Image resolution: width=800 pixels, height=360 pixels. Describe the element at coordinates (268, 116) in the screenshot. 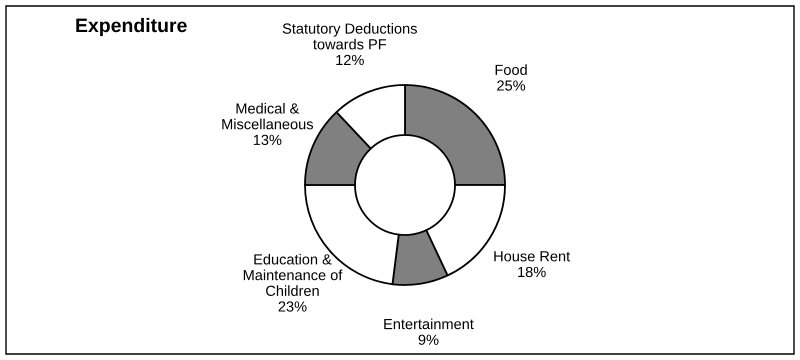

I see `slice-label: Medical & Miscellaneous` at that location.